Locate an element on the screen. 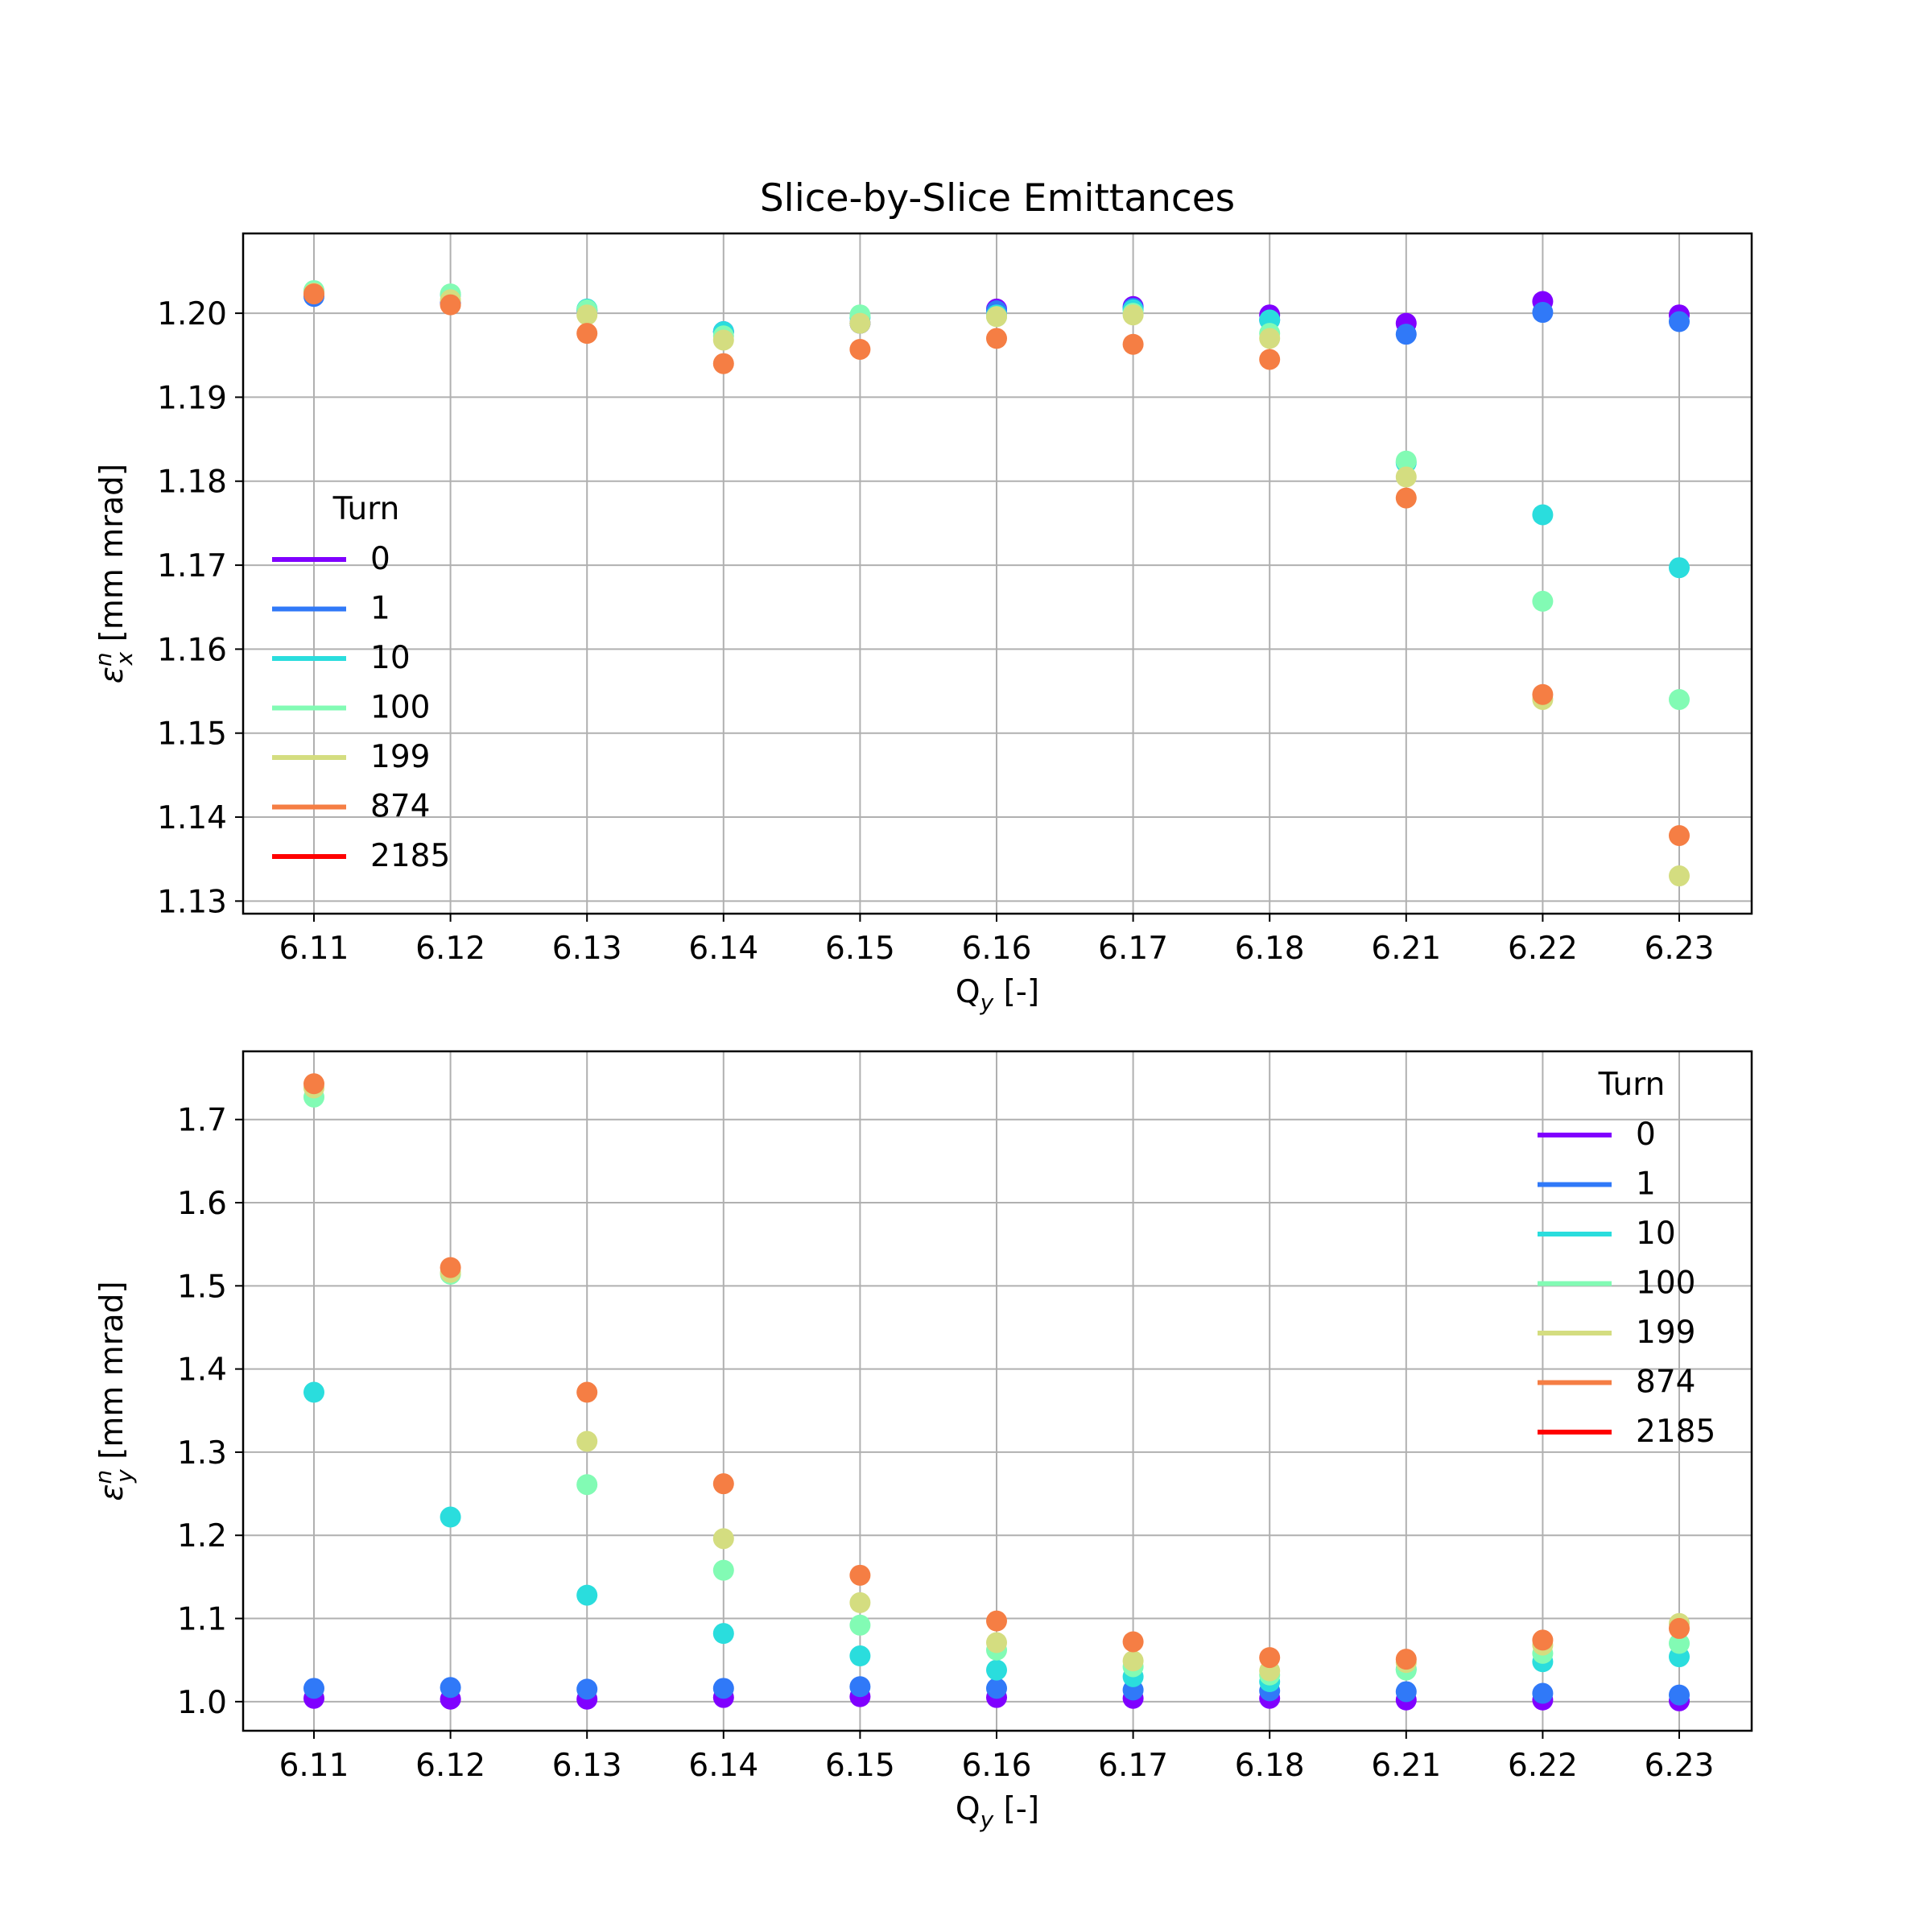  point-turn-10-6.23 is located at coordinates (1680, 568).